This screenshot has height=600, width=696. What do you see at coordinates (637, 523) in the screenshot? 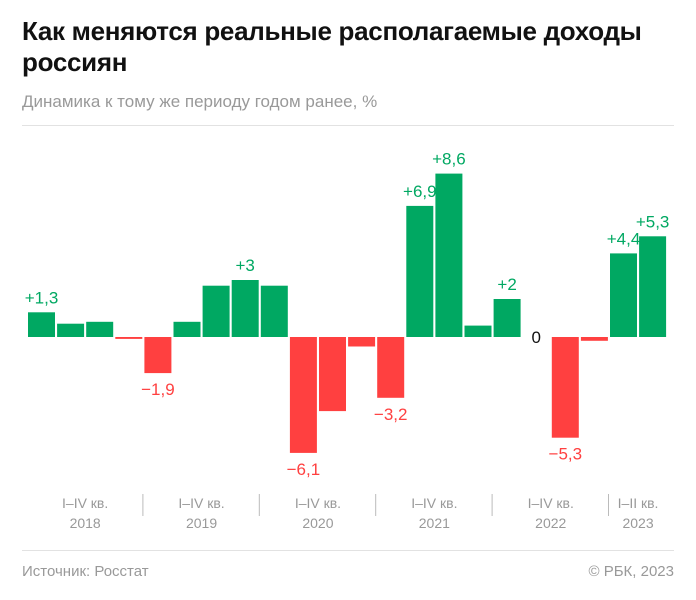
I see `x-tick-year: 2023` at bounding box center [637, 523].